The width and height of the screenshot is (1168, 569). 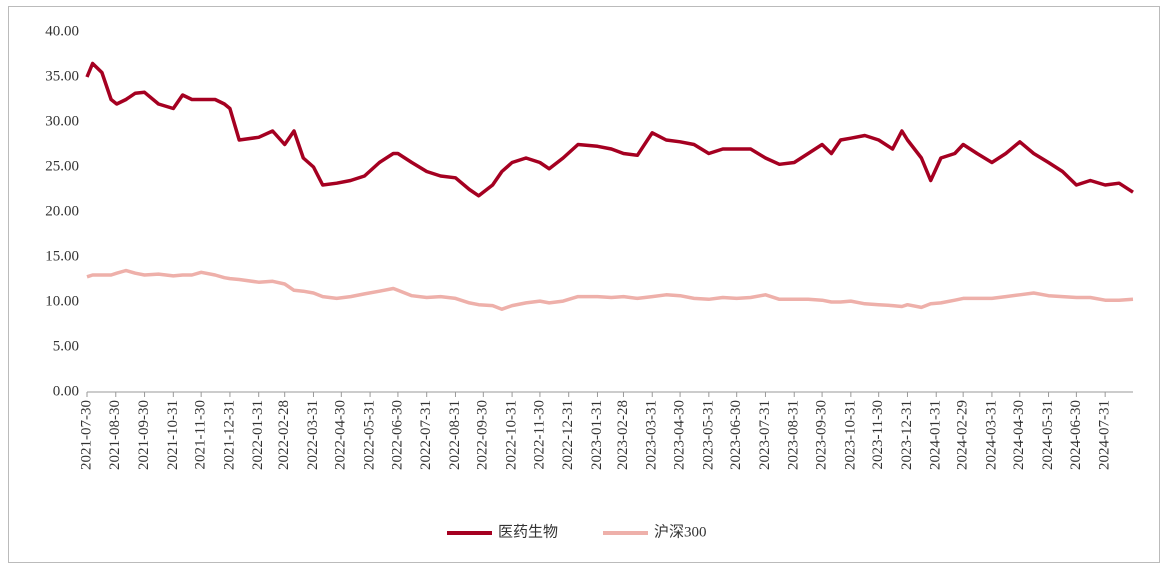 I want to click on x-tick-label: 2023-08-31, so click(x=794, y=435).